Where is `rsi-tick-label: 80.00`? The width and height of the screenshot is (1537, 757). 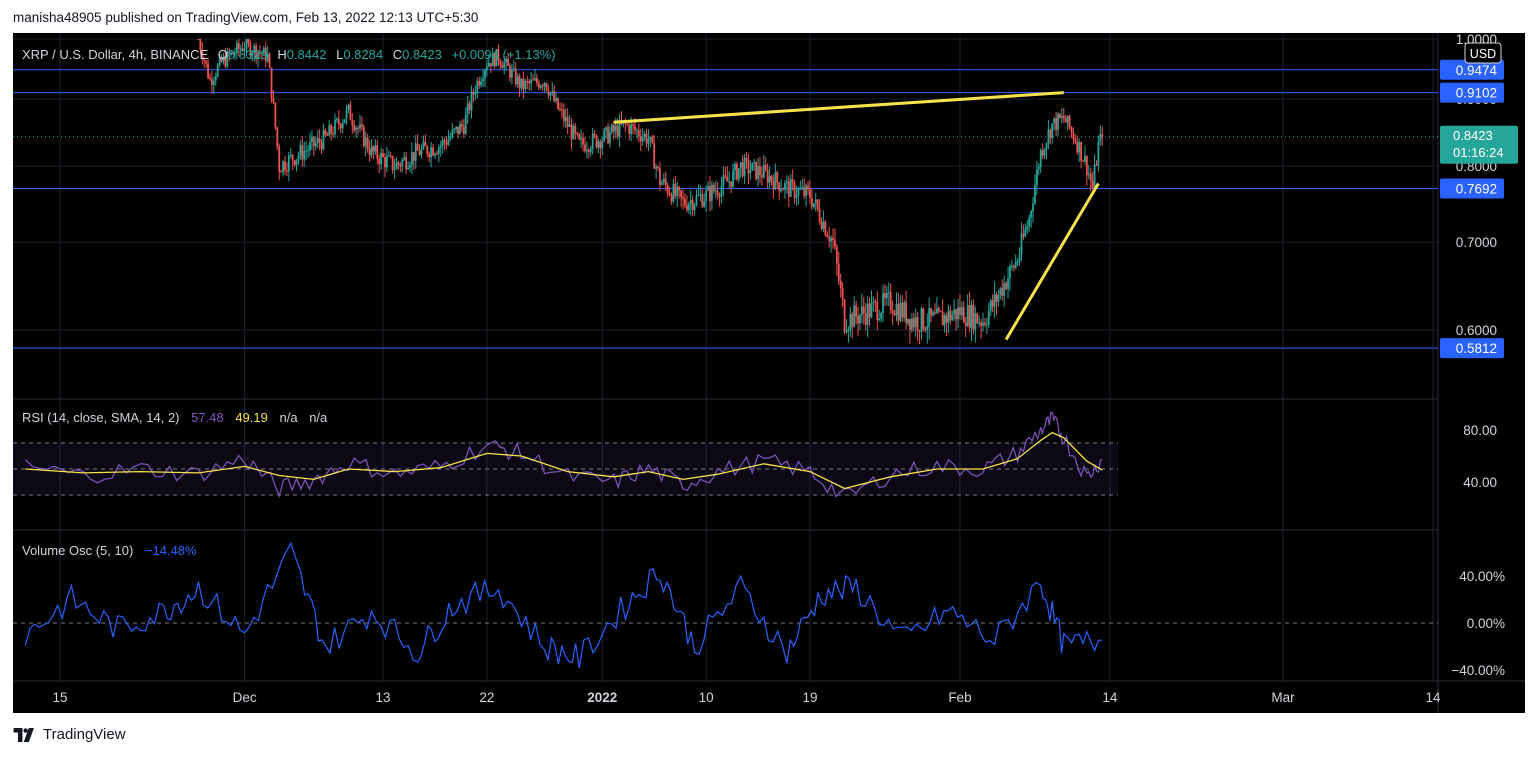 rsi-tick-label: 80.00 is located at coordinates (1480, 430).